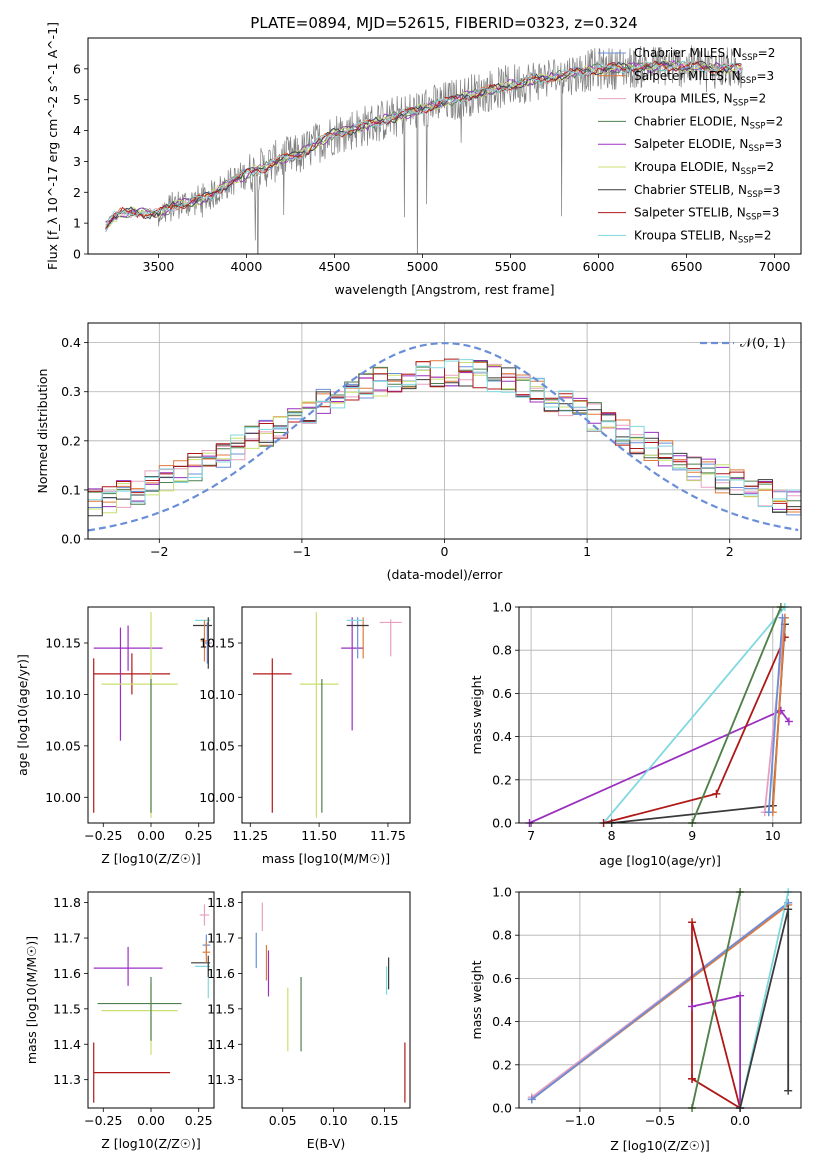 This screenshot has width=819, height=1170. I want to click on x-axis-label: age [log10(age/yr)], so click(660, 860).